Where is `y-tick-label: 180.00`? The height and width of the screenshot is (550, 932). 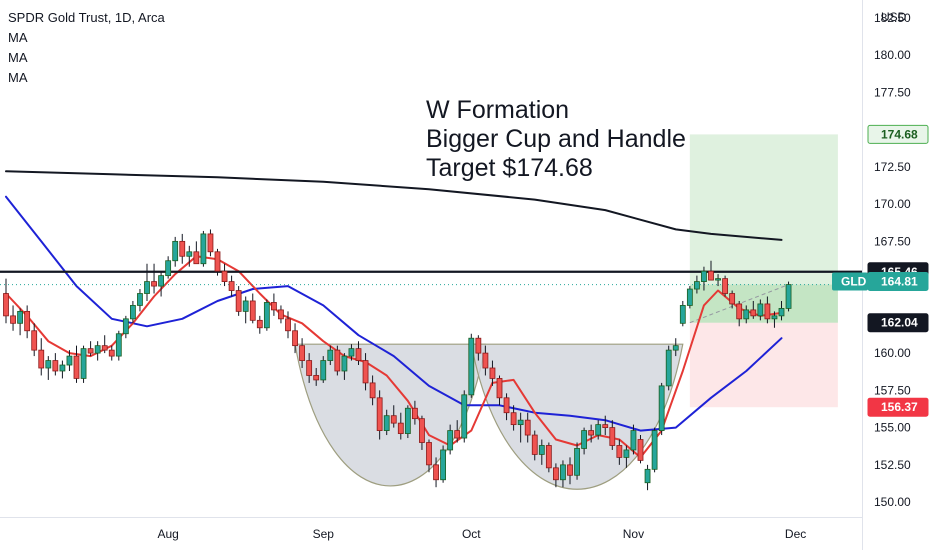 y-tick-label: 180.00 is located at coordinates (892, 55).